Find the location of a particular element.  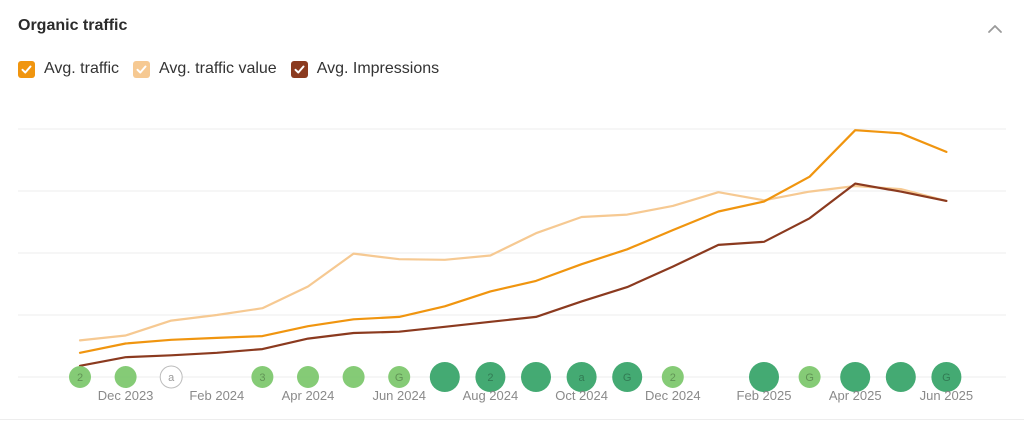

legend-item-avg-traffic-value: Avg. traffic value is located at coordinates (205, 69).